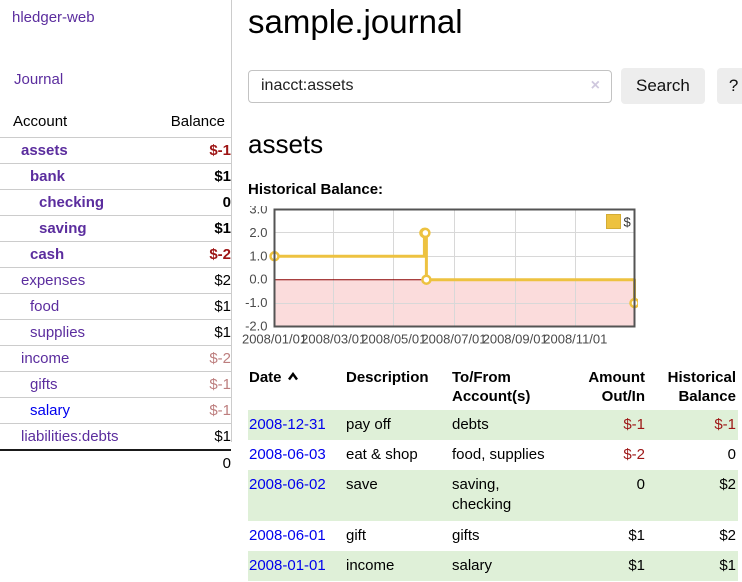  What do you see at coordinates (258, 211) in the screenshot?
I see `y-tick-label: 3.0` at bounding box center [258, 211].